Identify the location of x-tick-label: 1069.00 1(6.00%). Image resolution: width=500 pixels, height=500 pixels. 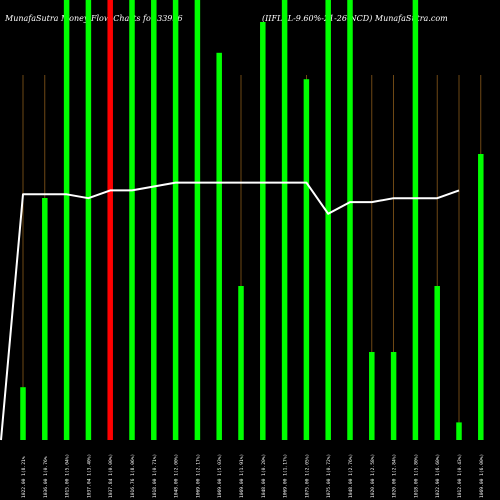
(482, 476).